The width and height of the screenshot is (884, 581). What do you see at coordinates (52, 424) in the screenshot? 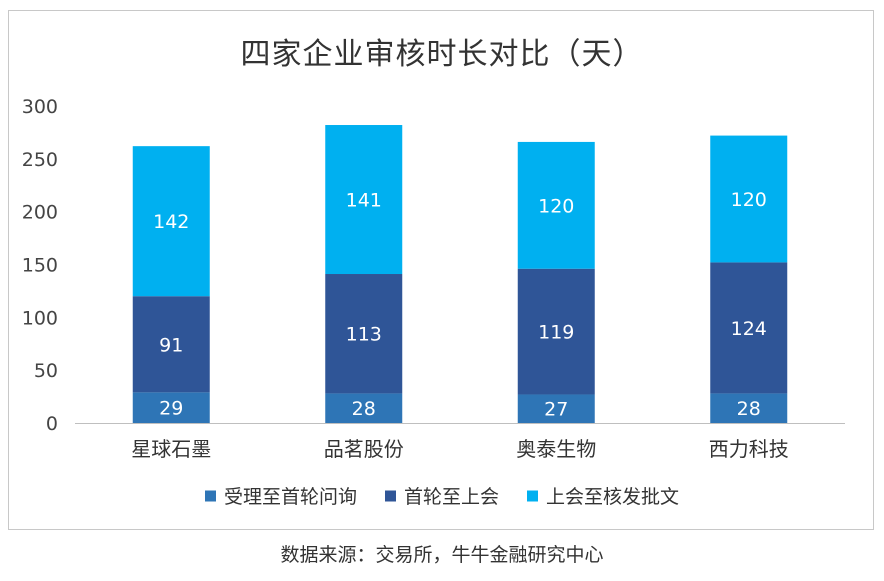
I see `y-tick-label: 0` at bounding box center [52, 424].